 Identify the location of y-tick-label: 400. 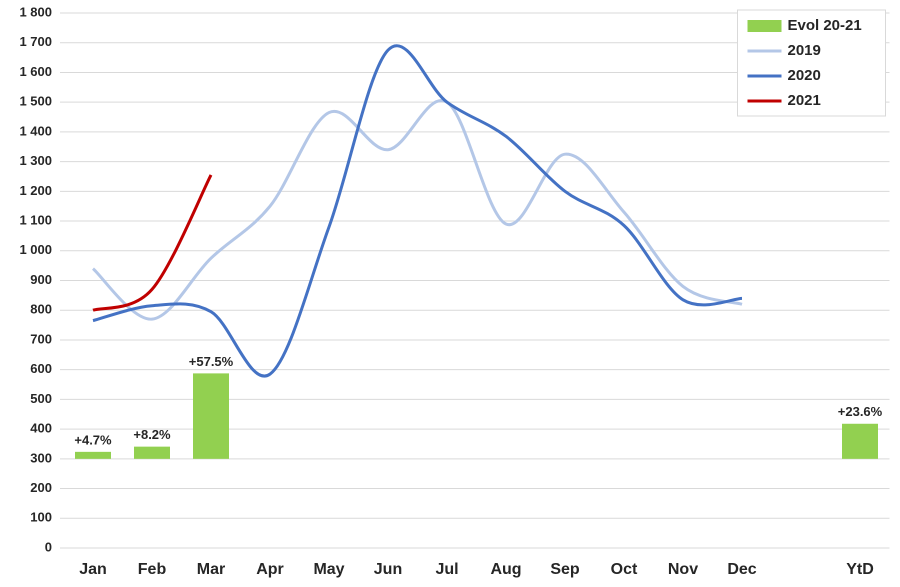
(41, 428).